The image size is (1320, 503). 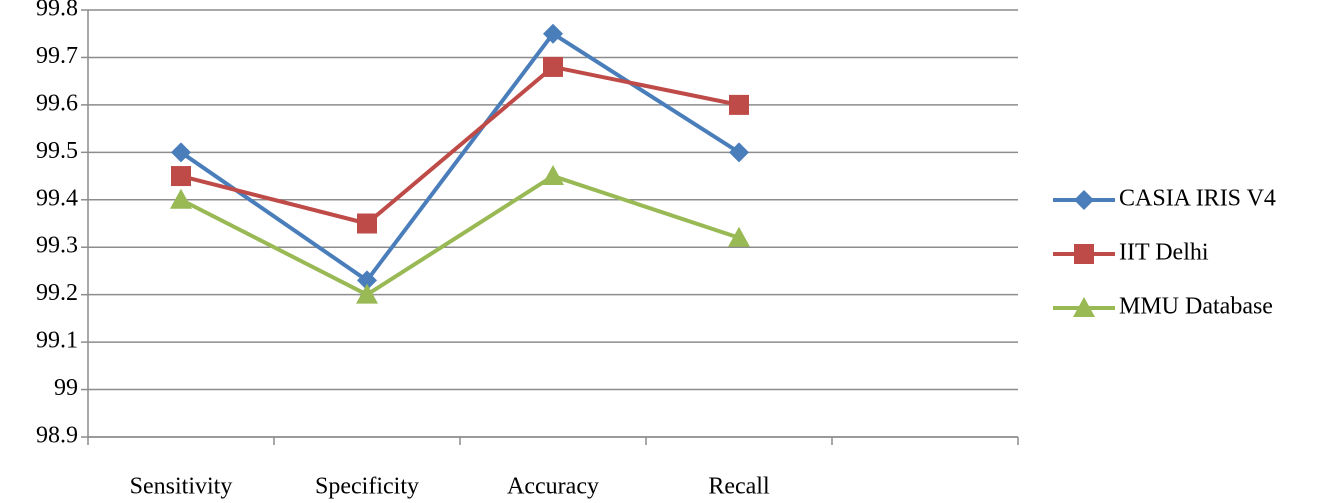 What do you see at coordinates (57, 246) in the screenshot?
I see `y-tick-label: 99.3` at bounding box center [57, 246].